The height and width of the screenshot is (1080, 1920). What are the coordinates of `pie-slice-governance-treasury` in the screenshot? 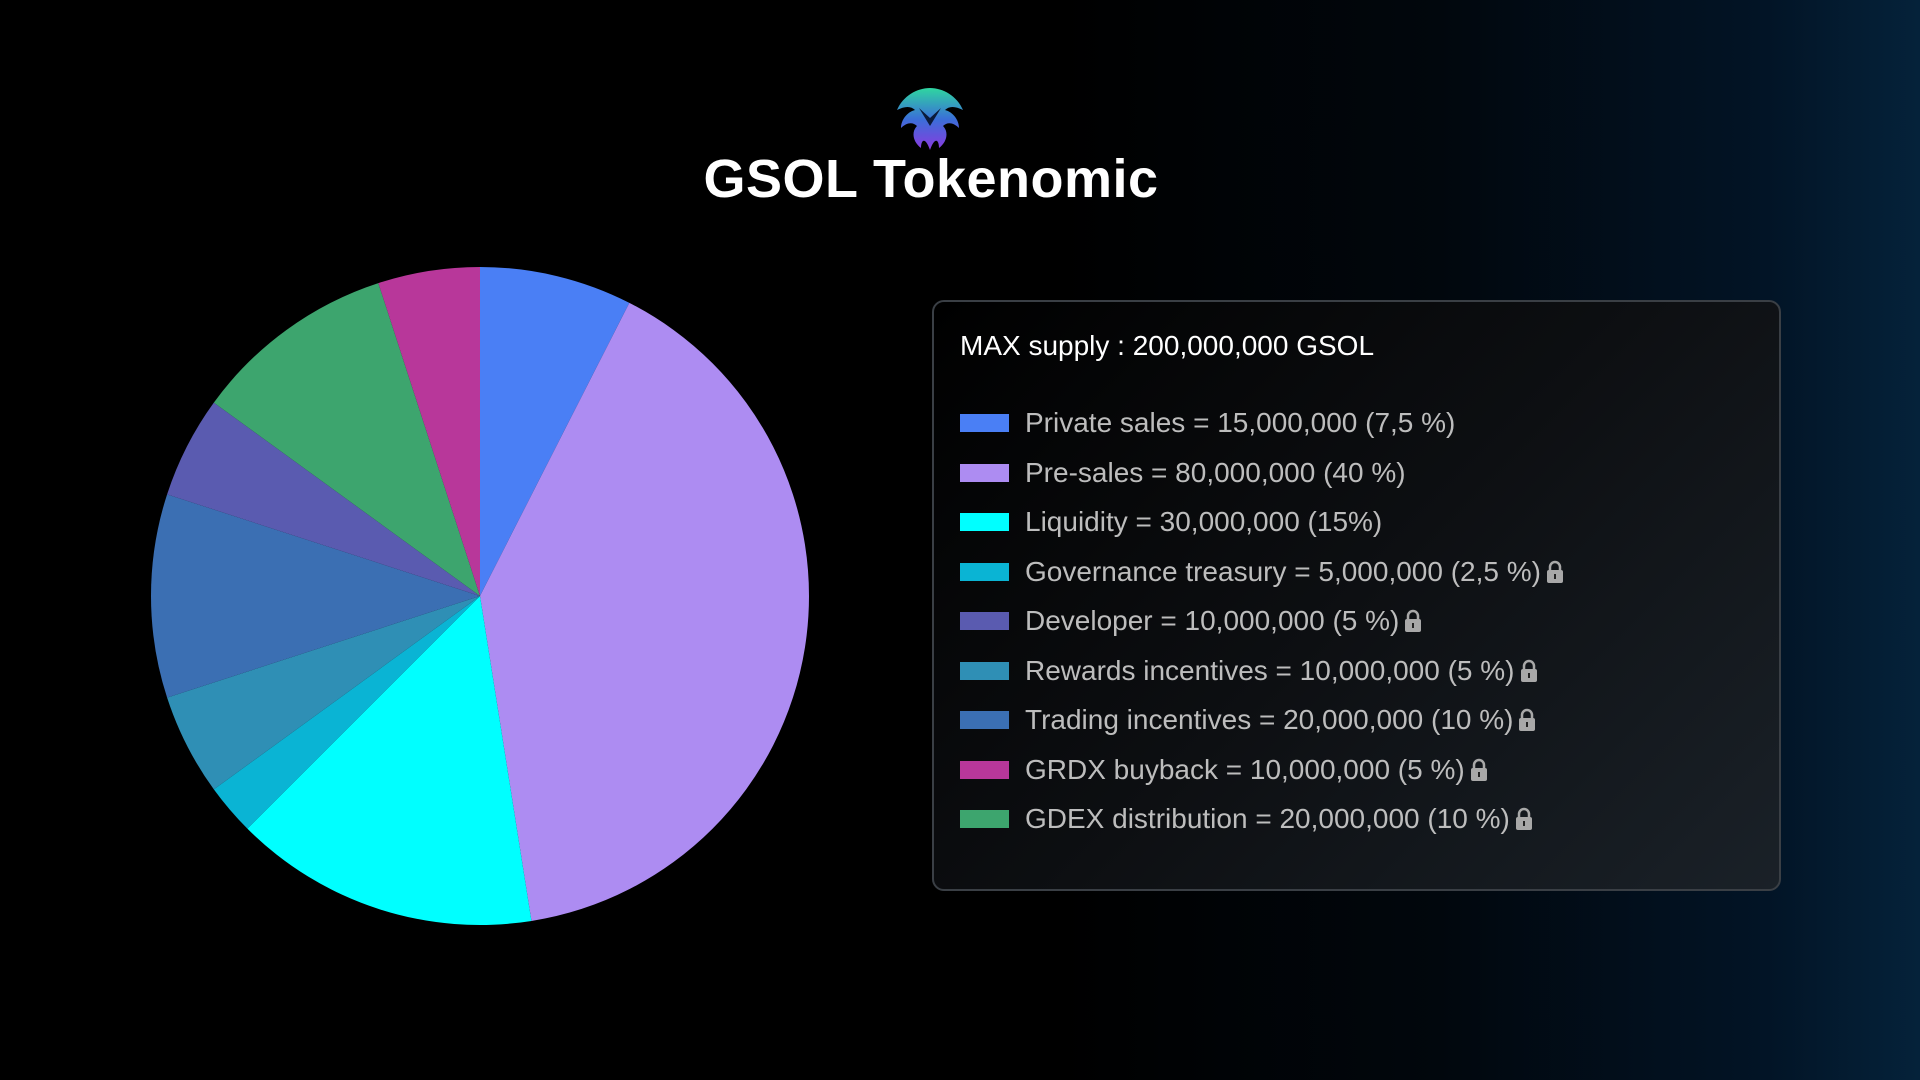 It's located at (346, 712).